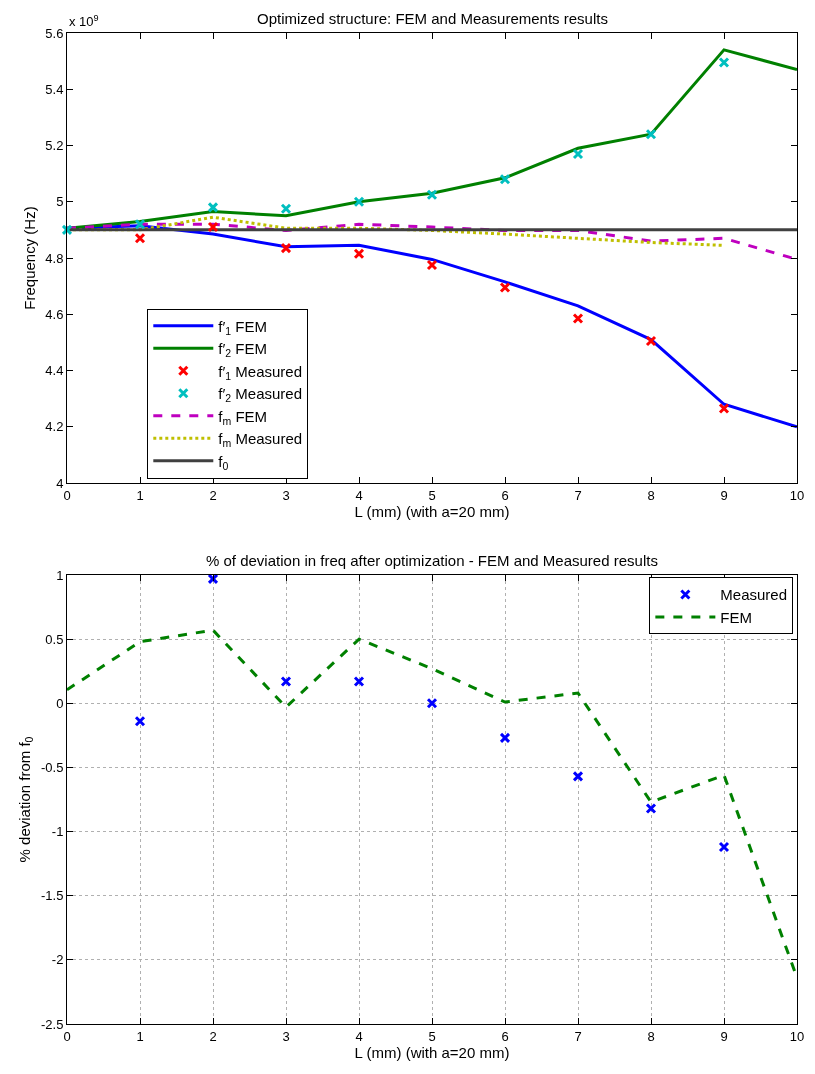 The height and width of the screenshot is (1074, 815). Describe the element at coordinates (52, 767) in the screenshot. I see `y-tick-label: -0.5` at that location.